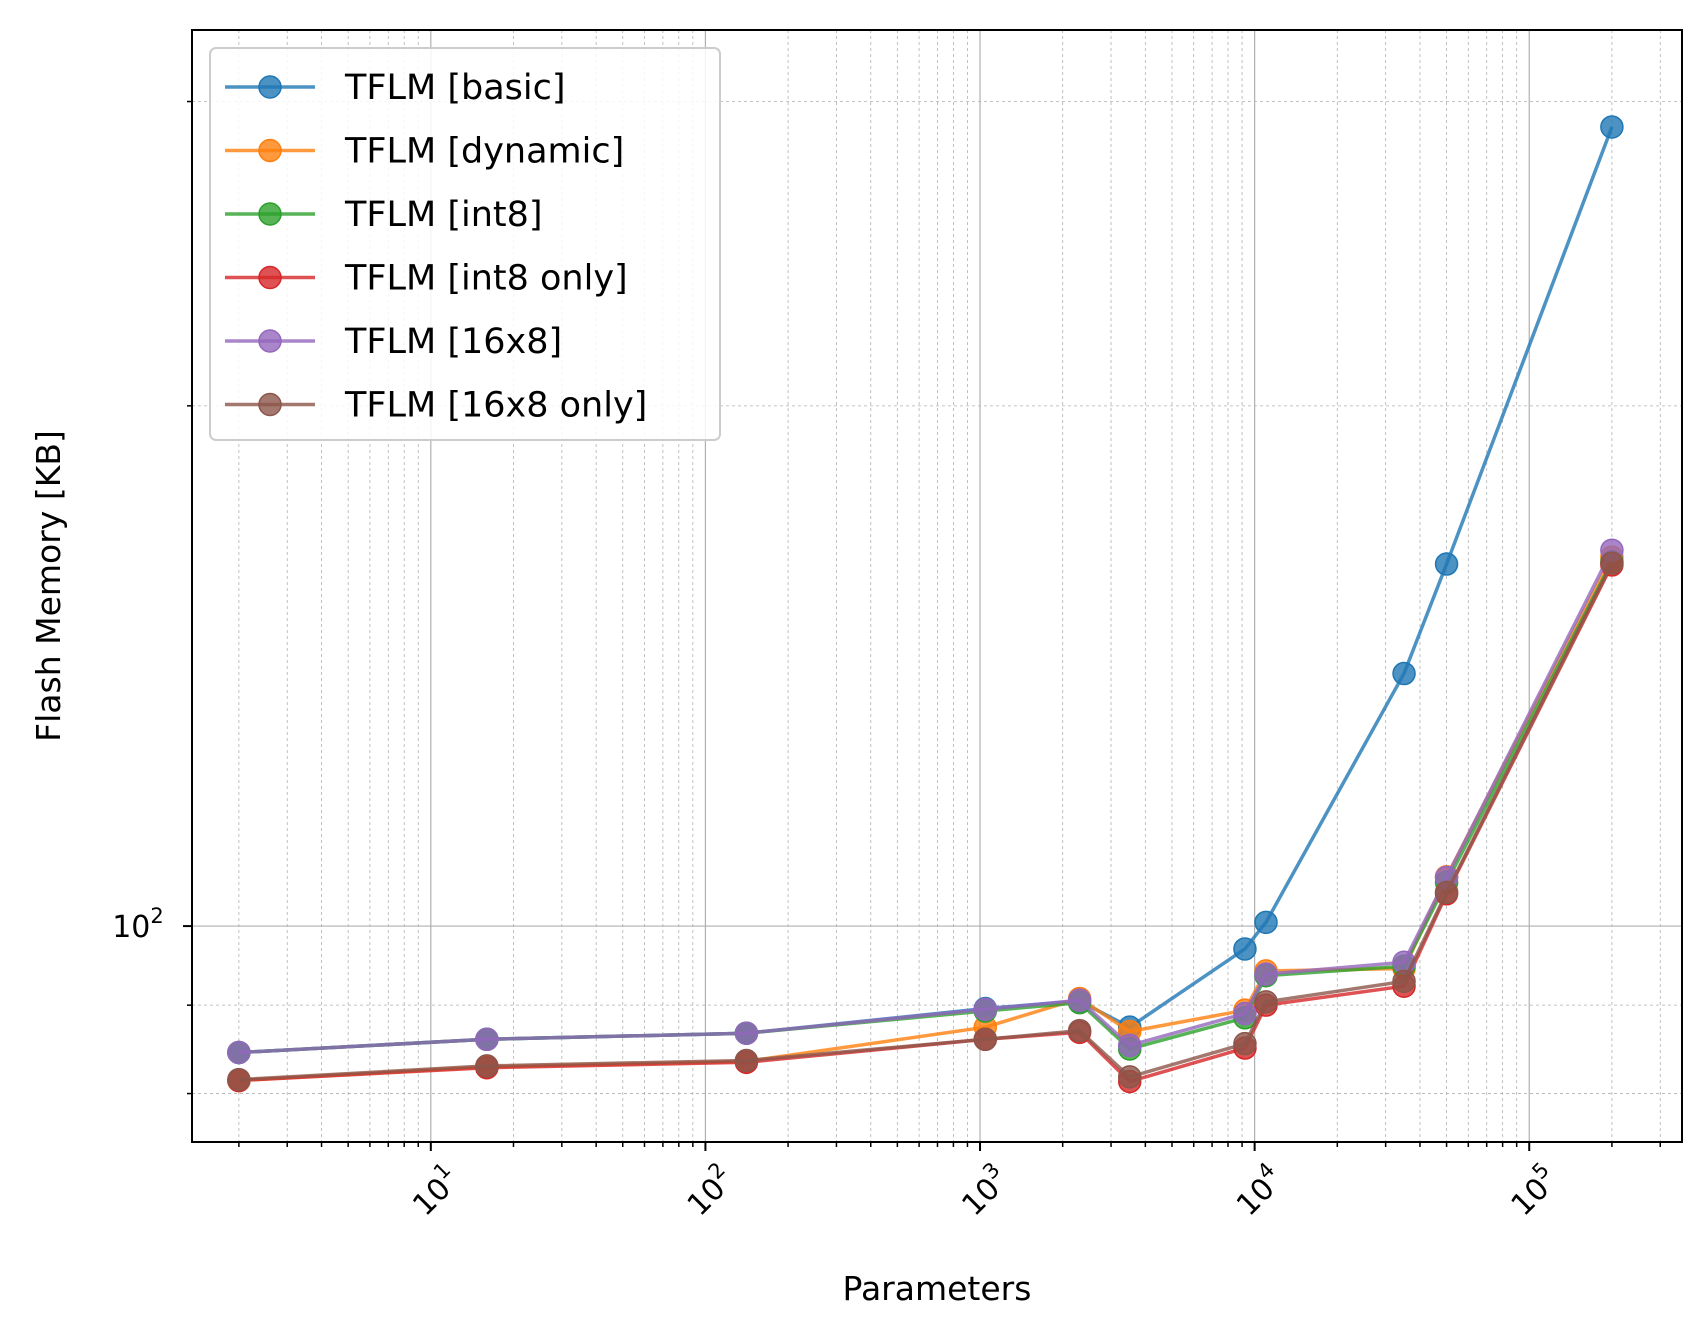  I want to click on legend-box, so click(465, 244).